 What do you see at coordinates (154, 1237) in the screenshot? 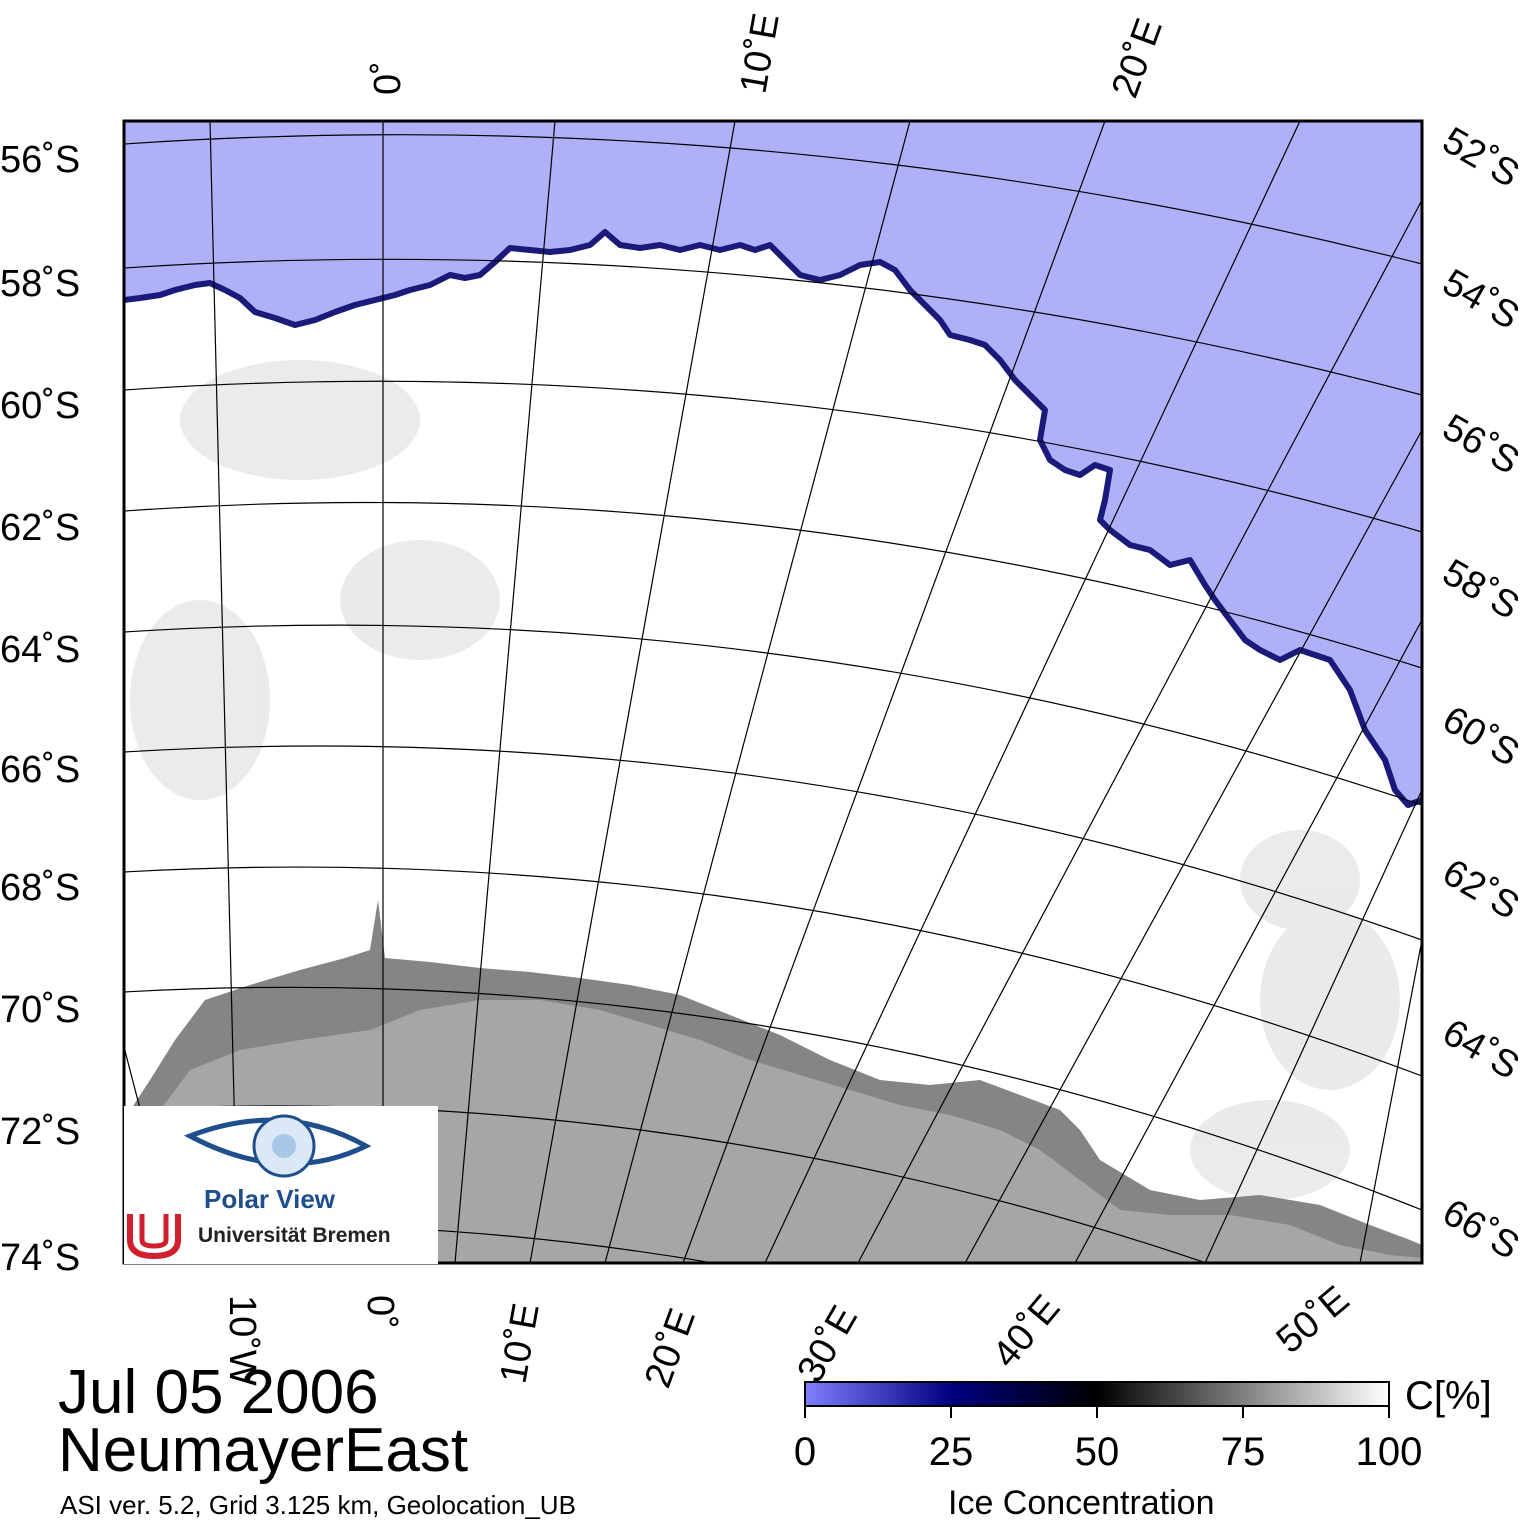
I see `university-bremen-logo-icon` at bounding box center [154, 1237].